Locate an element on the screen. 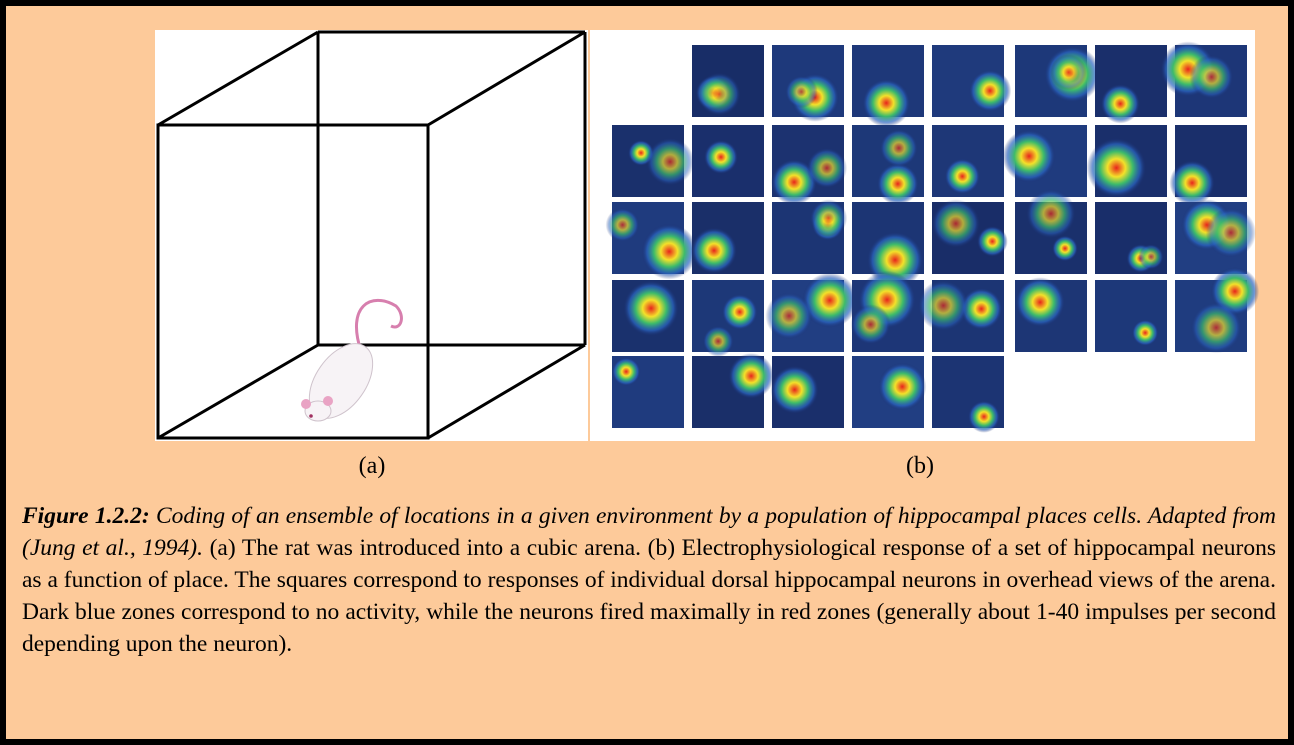  rat is located at coordinates (352, 360).